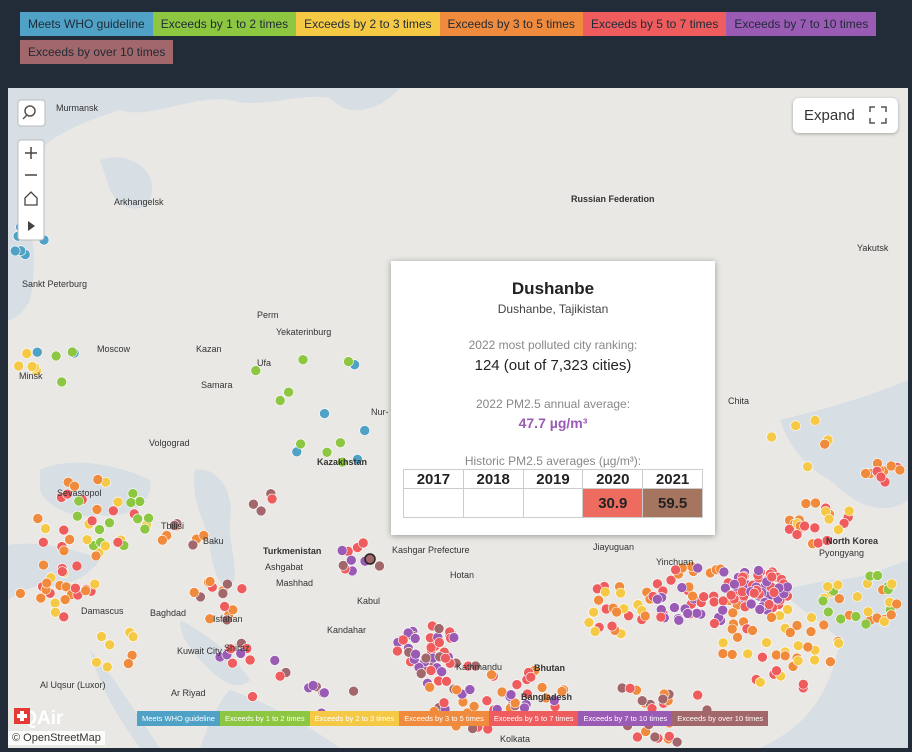  Describe the element at coordinates (368, 24) in the screenshot. I see `legend-chip: Exceeds by 2 to 3 times` at that location.